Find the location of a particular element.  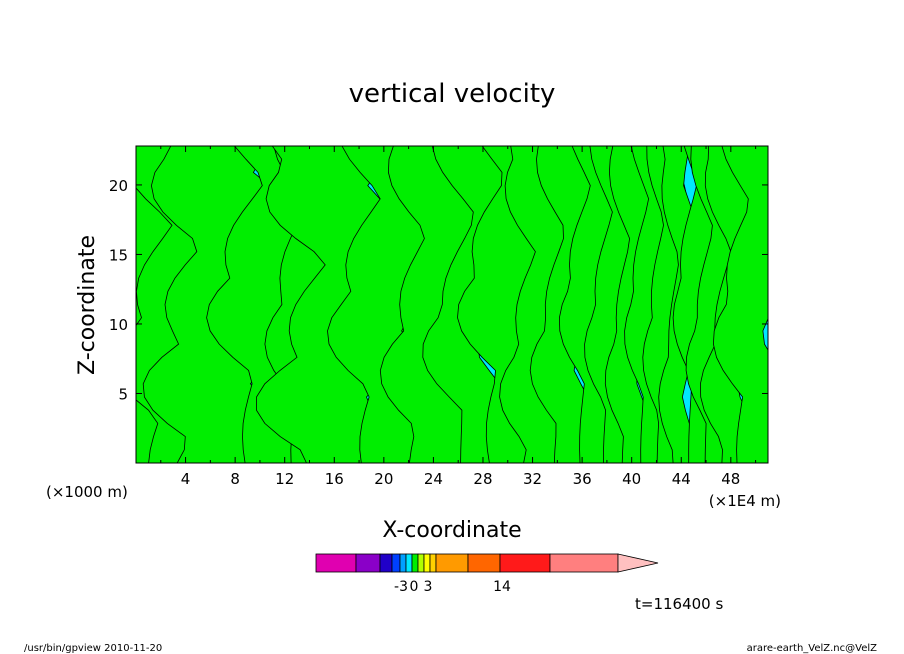

x-tick-label: 48 is located at coordinates (730, 479).